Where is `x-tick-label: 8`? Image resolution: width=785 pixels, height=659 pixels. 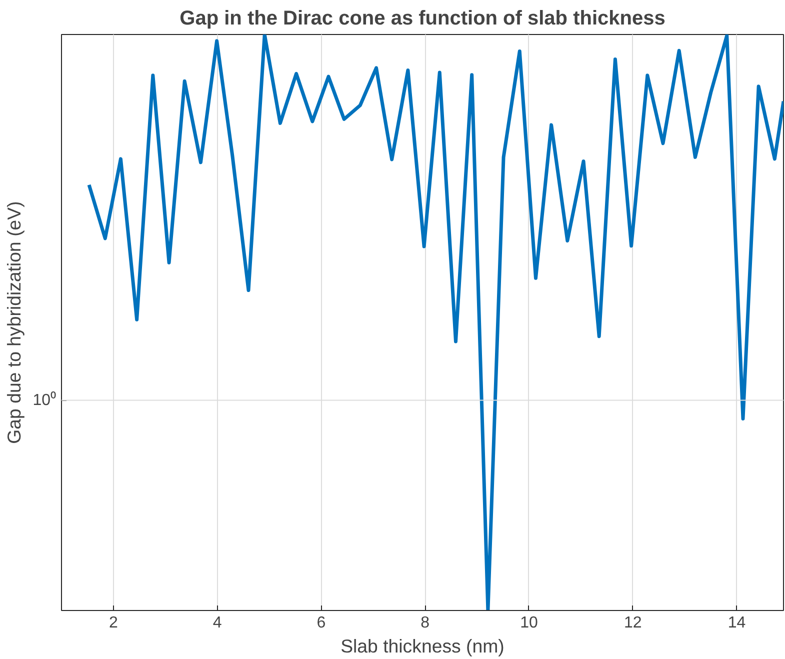
x-tick-label: 8 is located at coordinates (425, 623).